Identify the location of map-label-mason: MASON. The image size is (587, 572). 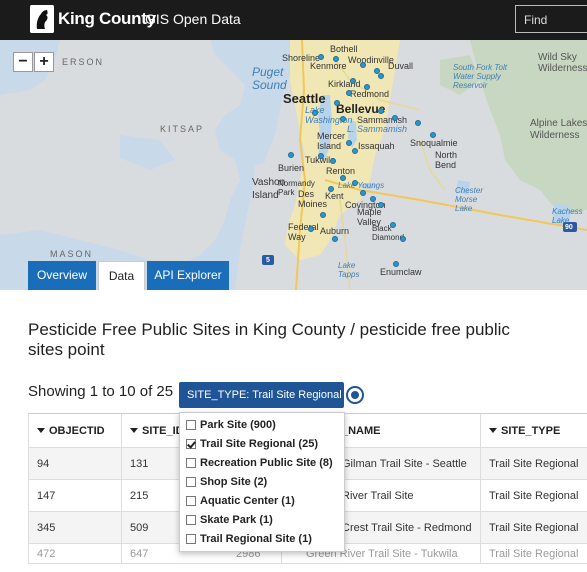
(72, 254).